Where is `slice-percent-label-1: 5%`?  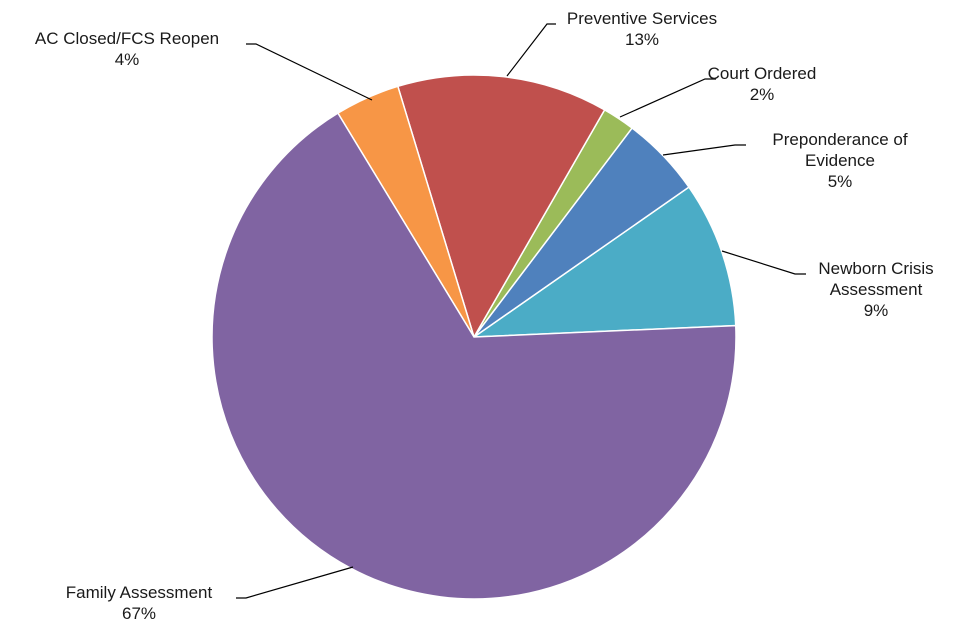
slice-percent-label-1: 5% is located at coordinates (840, 181).